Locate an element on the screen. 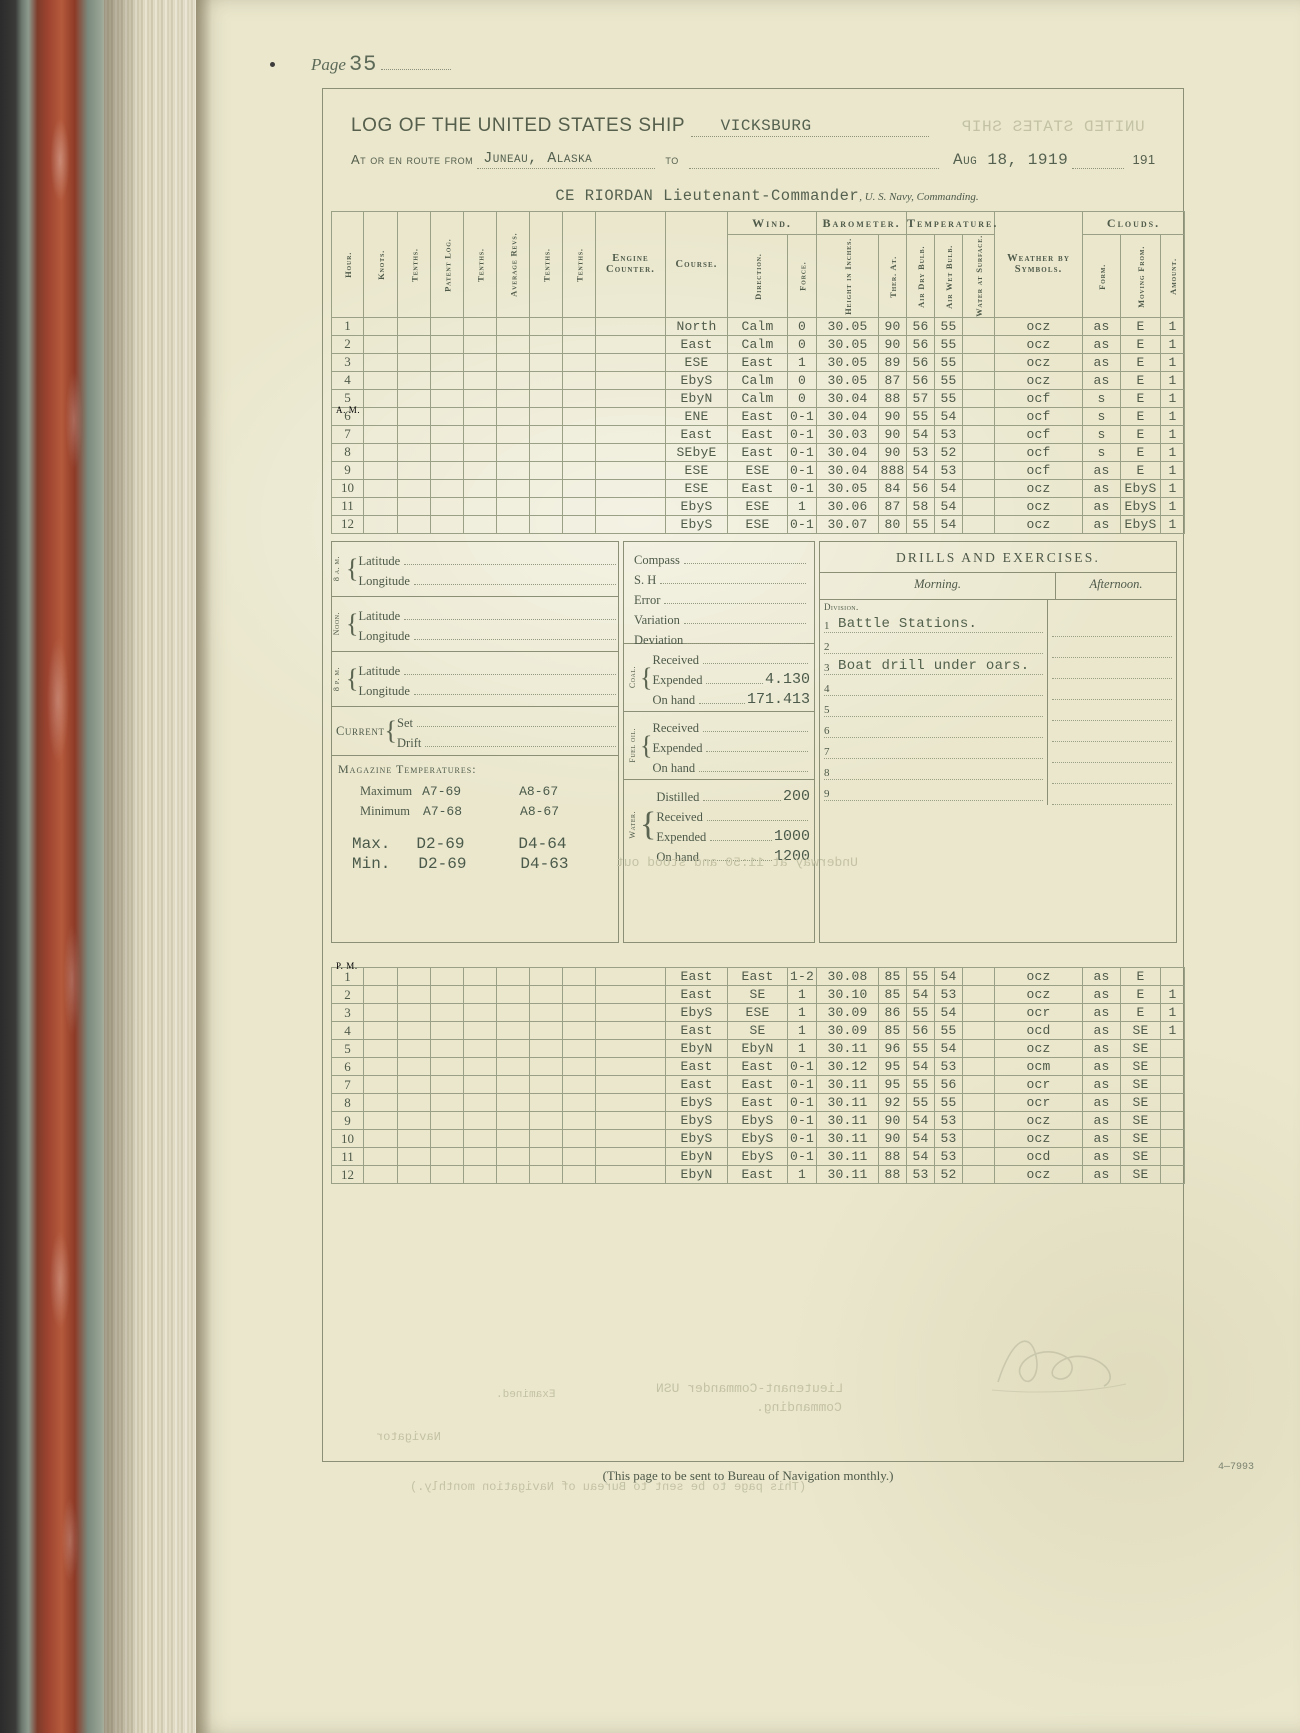 This screenshot has width=1300, height=1733. table-row: 6 East East 0-1 30.12 95 54 53 ocm as SE is located at coordinates (758, 1066).